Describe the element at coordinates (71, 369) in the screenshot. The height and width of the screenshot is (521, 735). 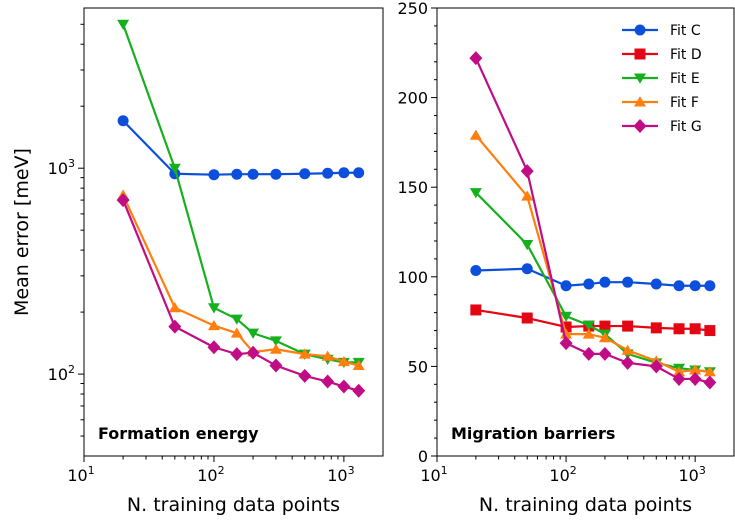
I see `y-tick-label-exponent: 2` at that location.